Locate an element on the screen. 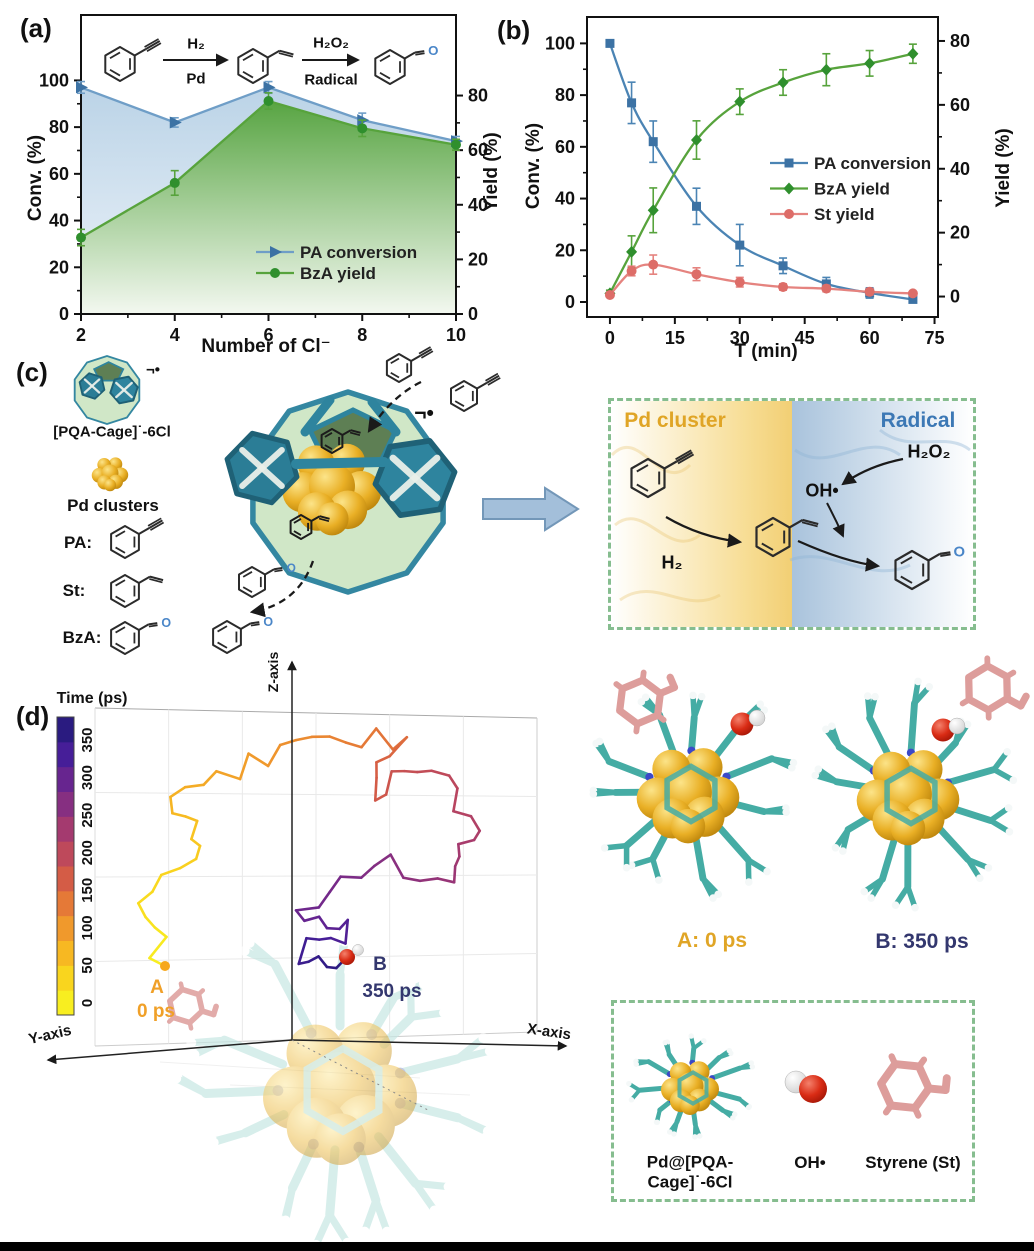 Image resolution: width=1034 pixels, height=1251 pixels. big-right-arrow is located at coordinates (531, 509).